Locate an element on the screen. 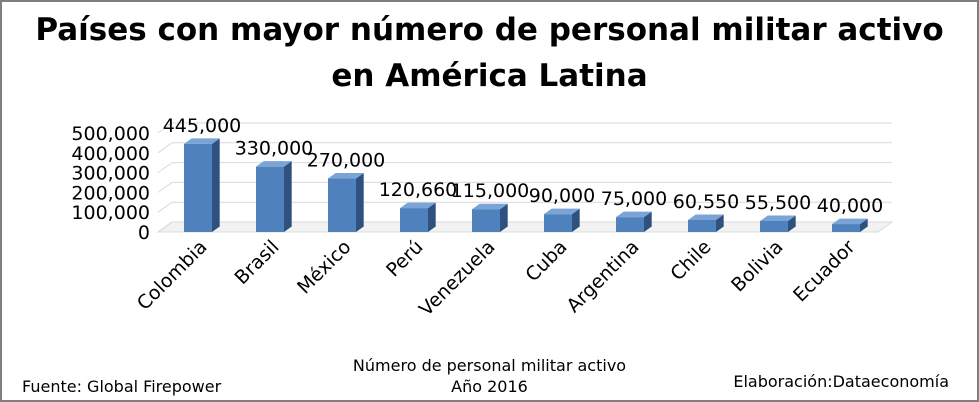  y-tick-label: 300,000 is located at coordinates (110, 174).